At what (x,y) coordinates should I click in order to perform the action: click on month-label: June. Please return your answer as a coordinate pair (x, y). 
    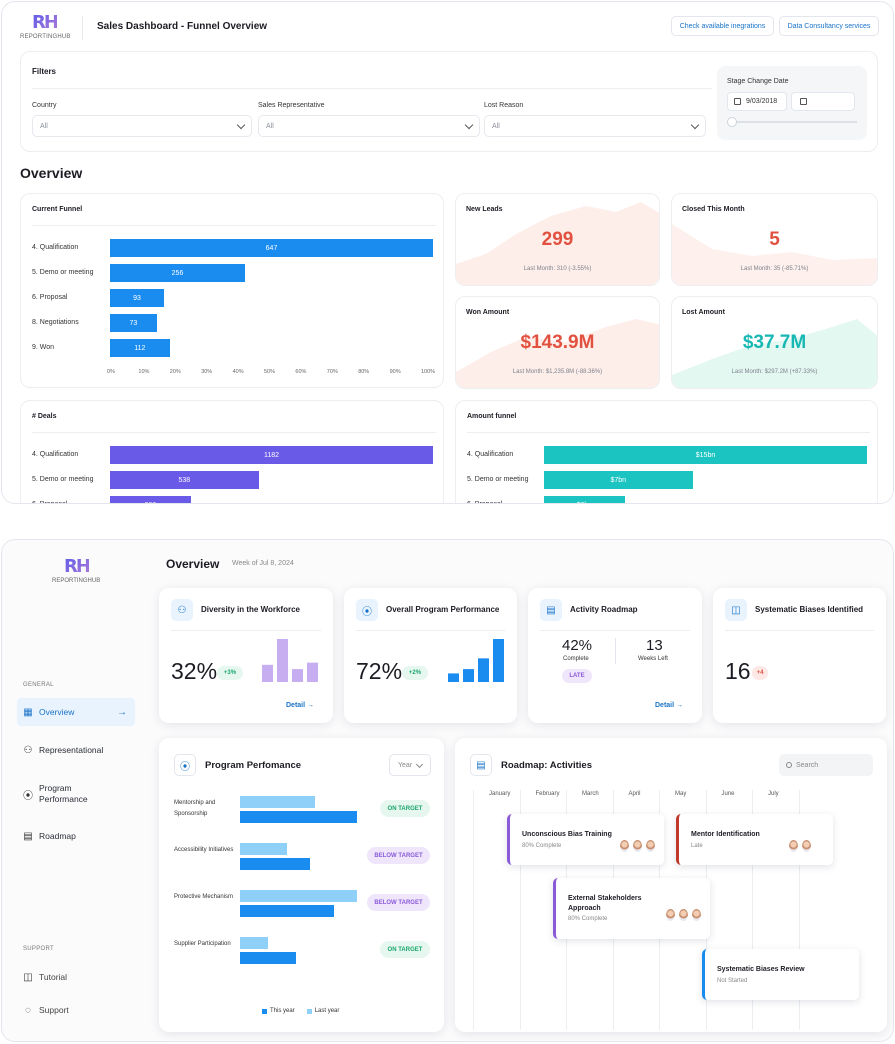
    Looking at the image, I should click on (728, 794).